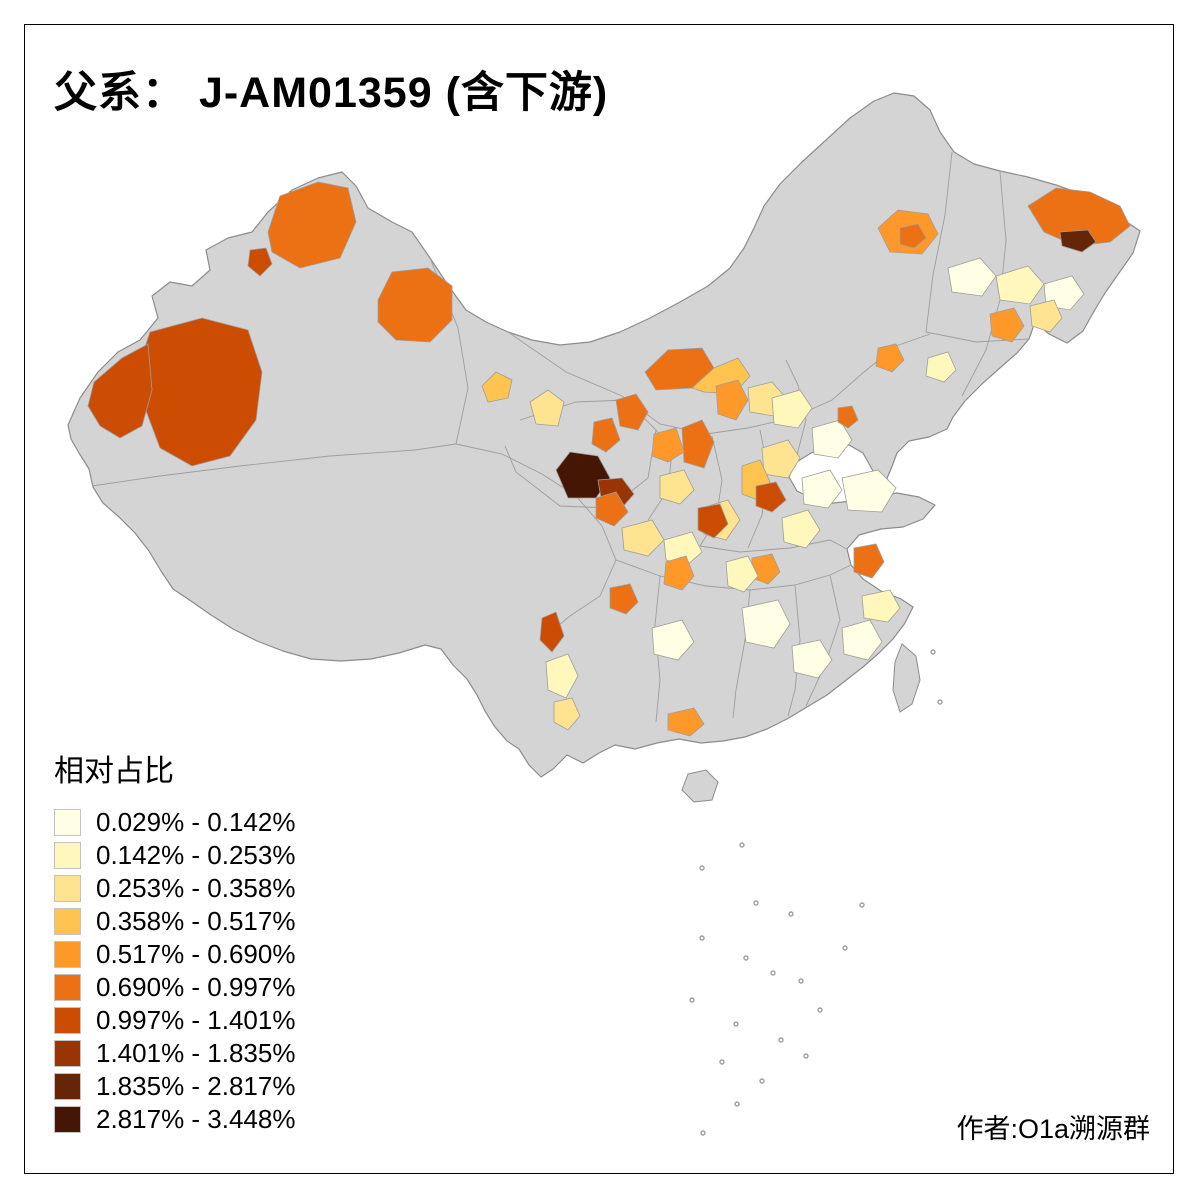  I want to click on map-region-ningxia-south, so click(668, 445).